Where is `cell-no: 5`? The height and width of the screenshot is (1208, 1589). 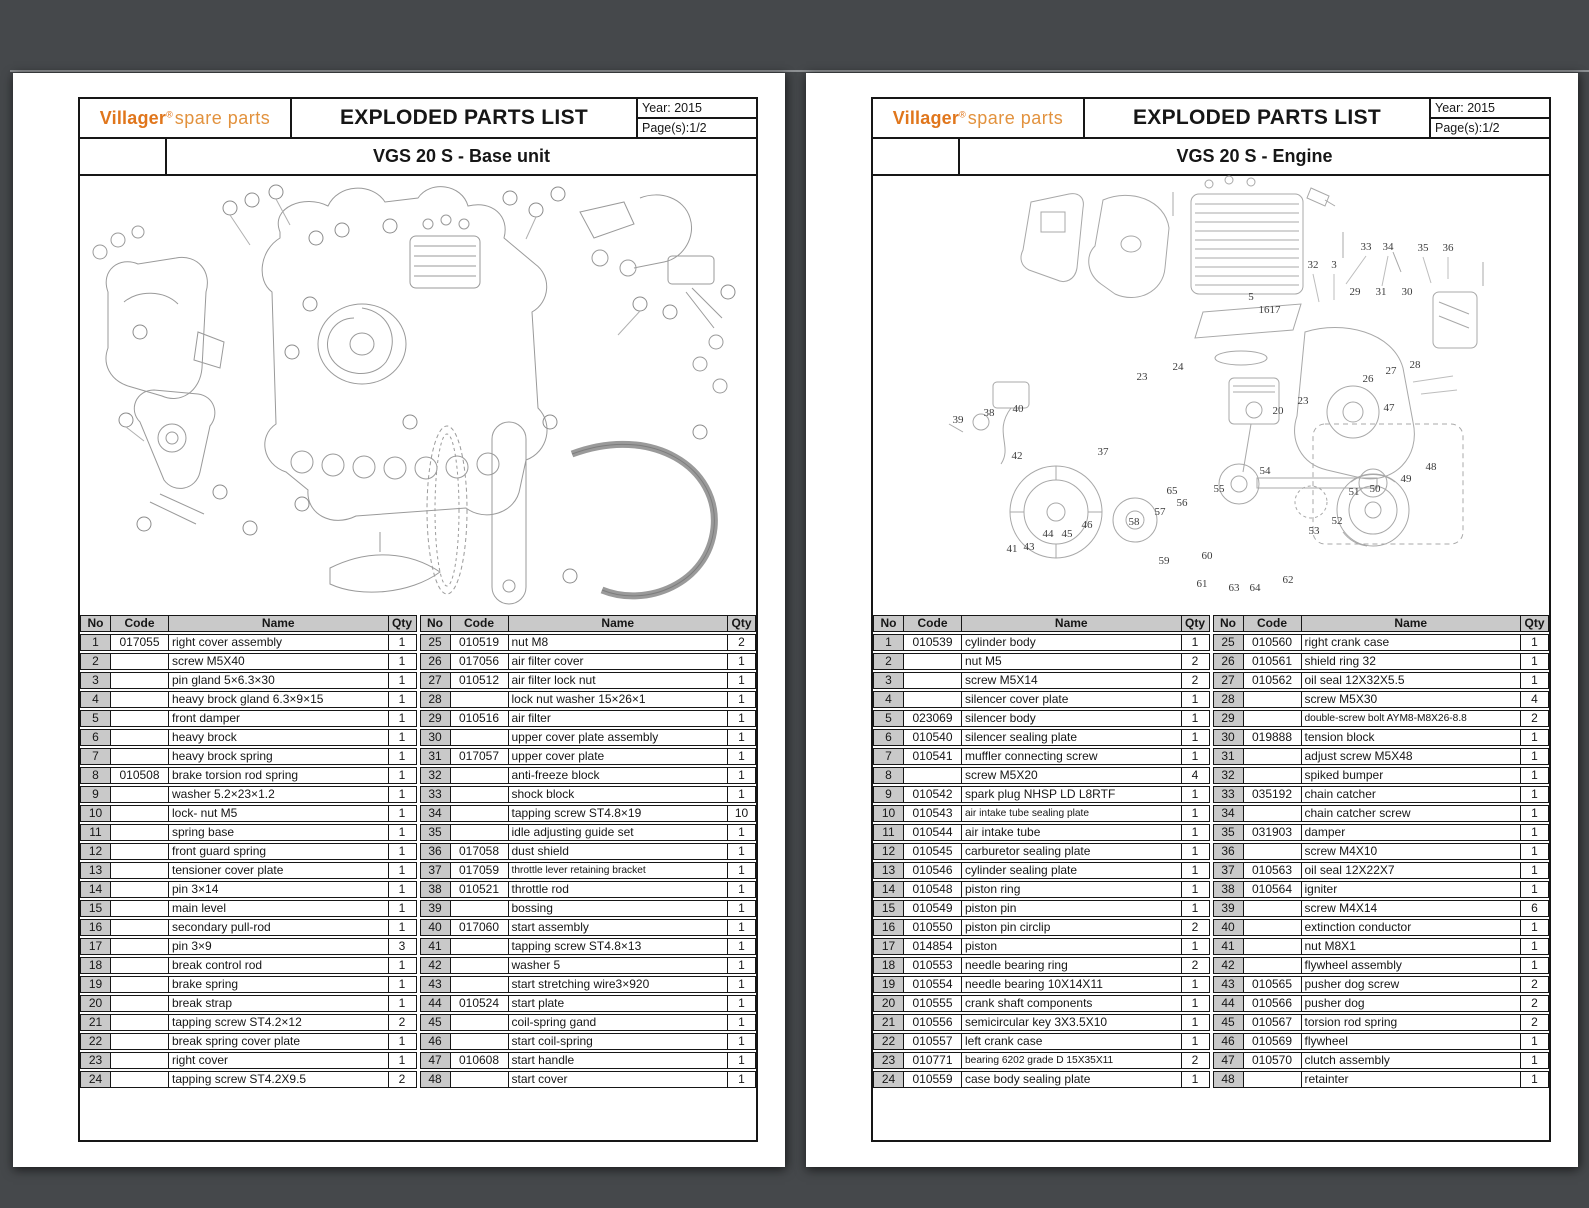 cell-no: 5 is located at coordinates (96, 718).